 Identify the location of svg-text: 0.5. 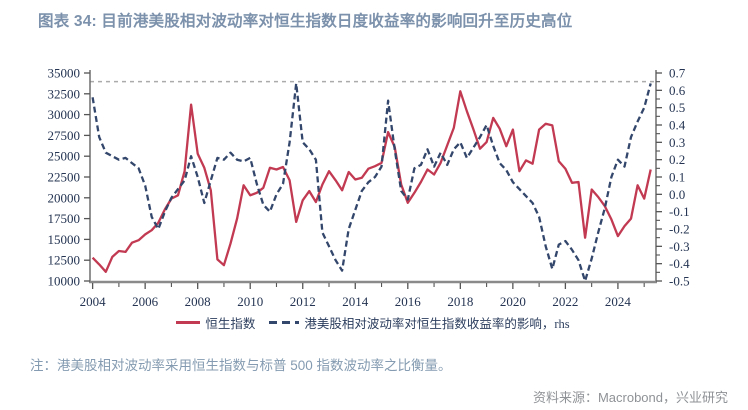
(677, 107).